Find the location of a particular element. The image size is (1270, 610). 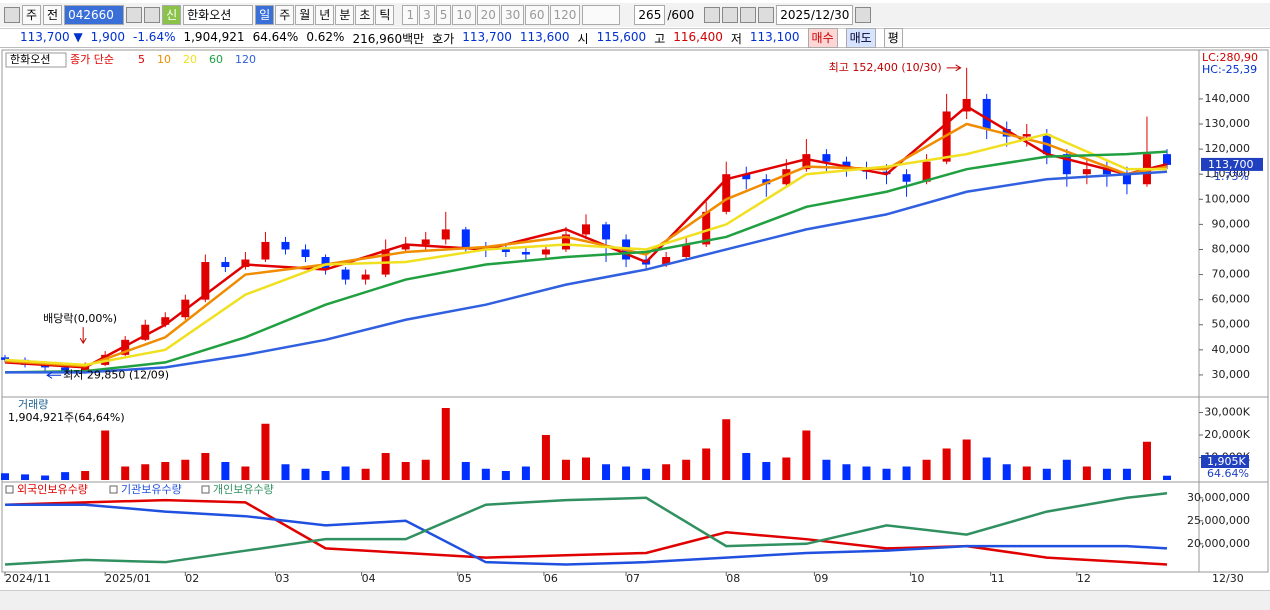

annotation: 최저 29,850 (12/09) is located at coordinates (116, 374).